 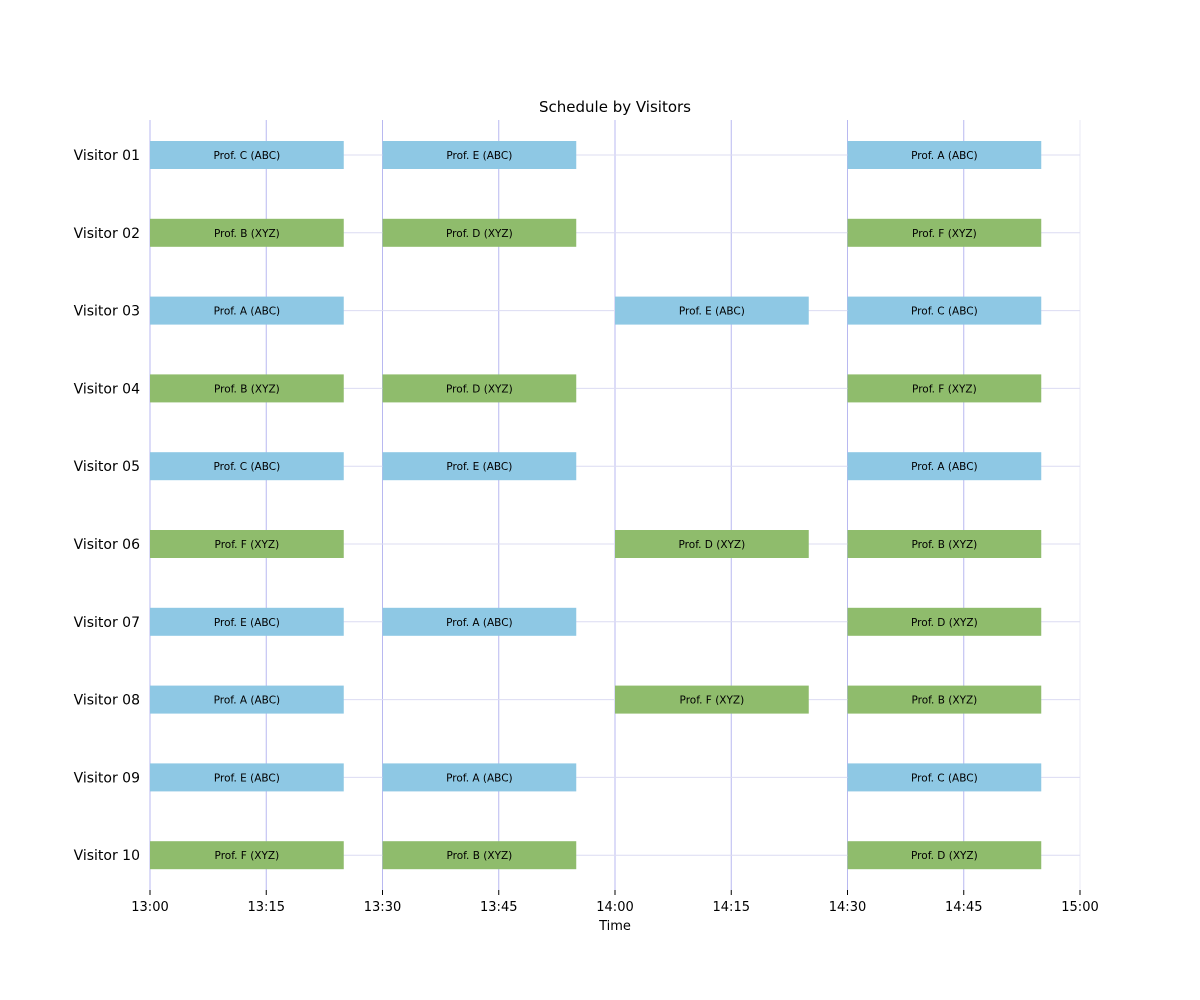 I want to click on y-tick-label-visitor-07: Visitor 07, so click(x=107, y=623).